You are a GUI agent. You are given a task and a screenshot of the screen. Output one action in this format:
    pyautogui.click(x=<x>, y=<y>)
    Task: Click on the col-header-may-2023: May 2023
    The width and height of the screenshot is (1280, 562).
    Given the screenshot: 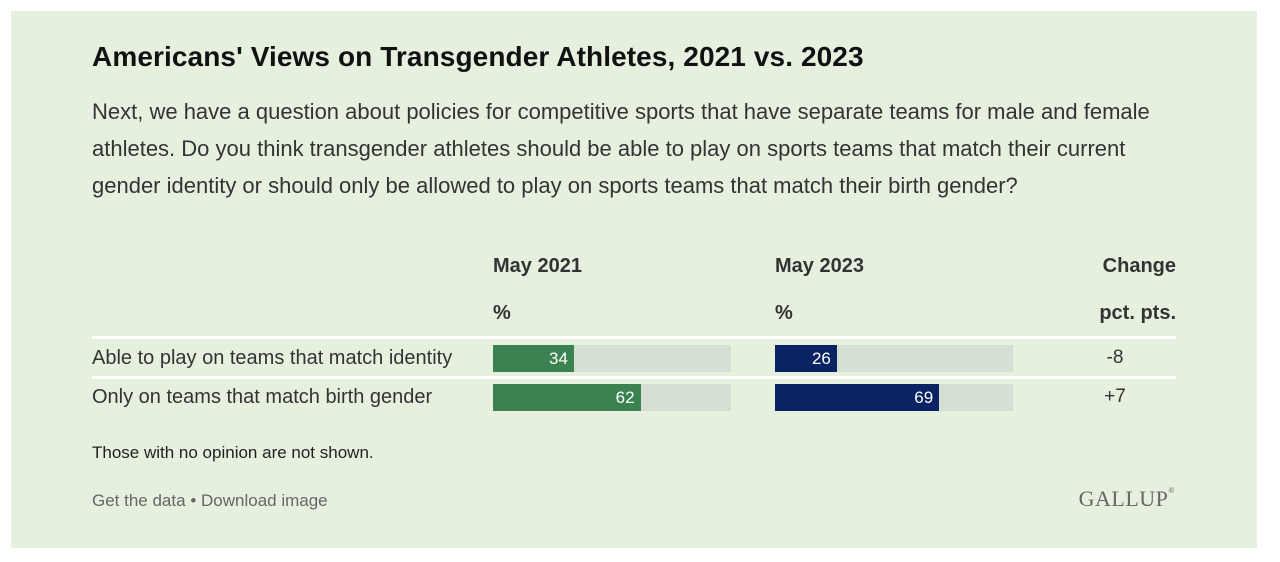 What is the action you would take?
    pyautogui.click(x=819, y=266)
    